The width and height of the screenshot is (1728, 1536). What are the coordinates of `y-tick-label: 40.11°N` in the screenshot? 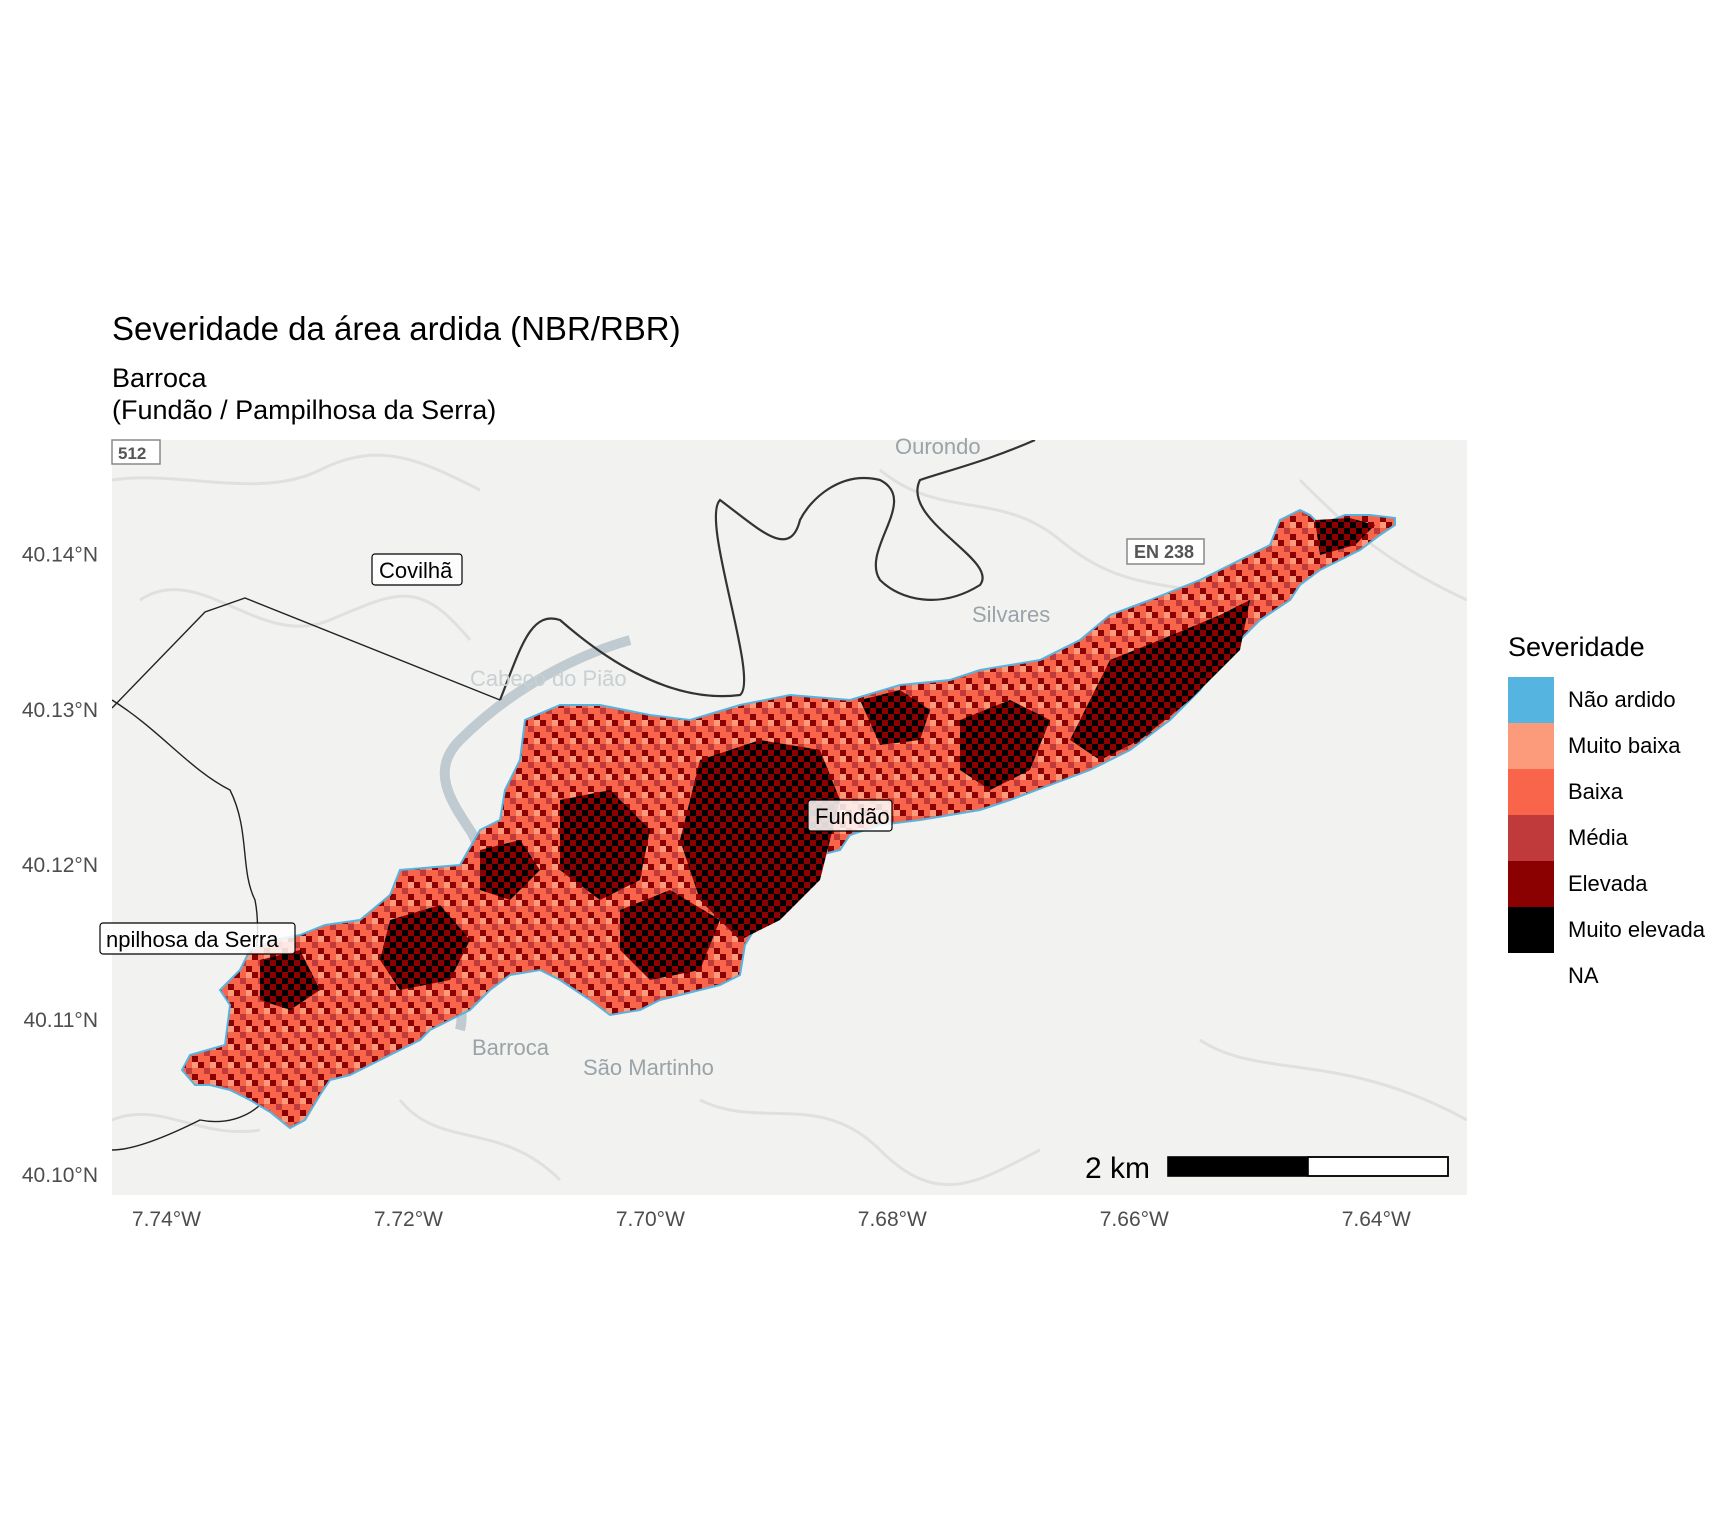 It's located at (60, 1020).